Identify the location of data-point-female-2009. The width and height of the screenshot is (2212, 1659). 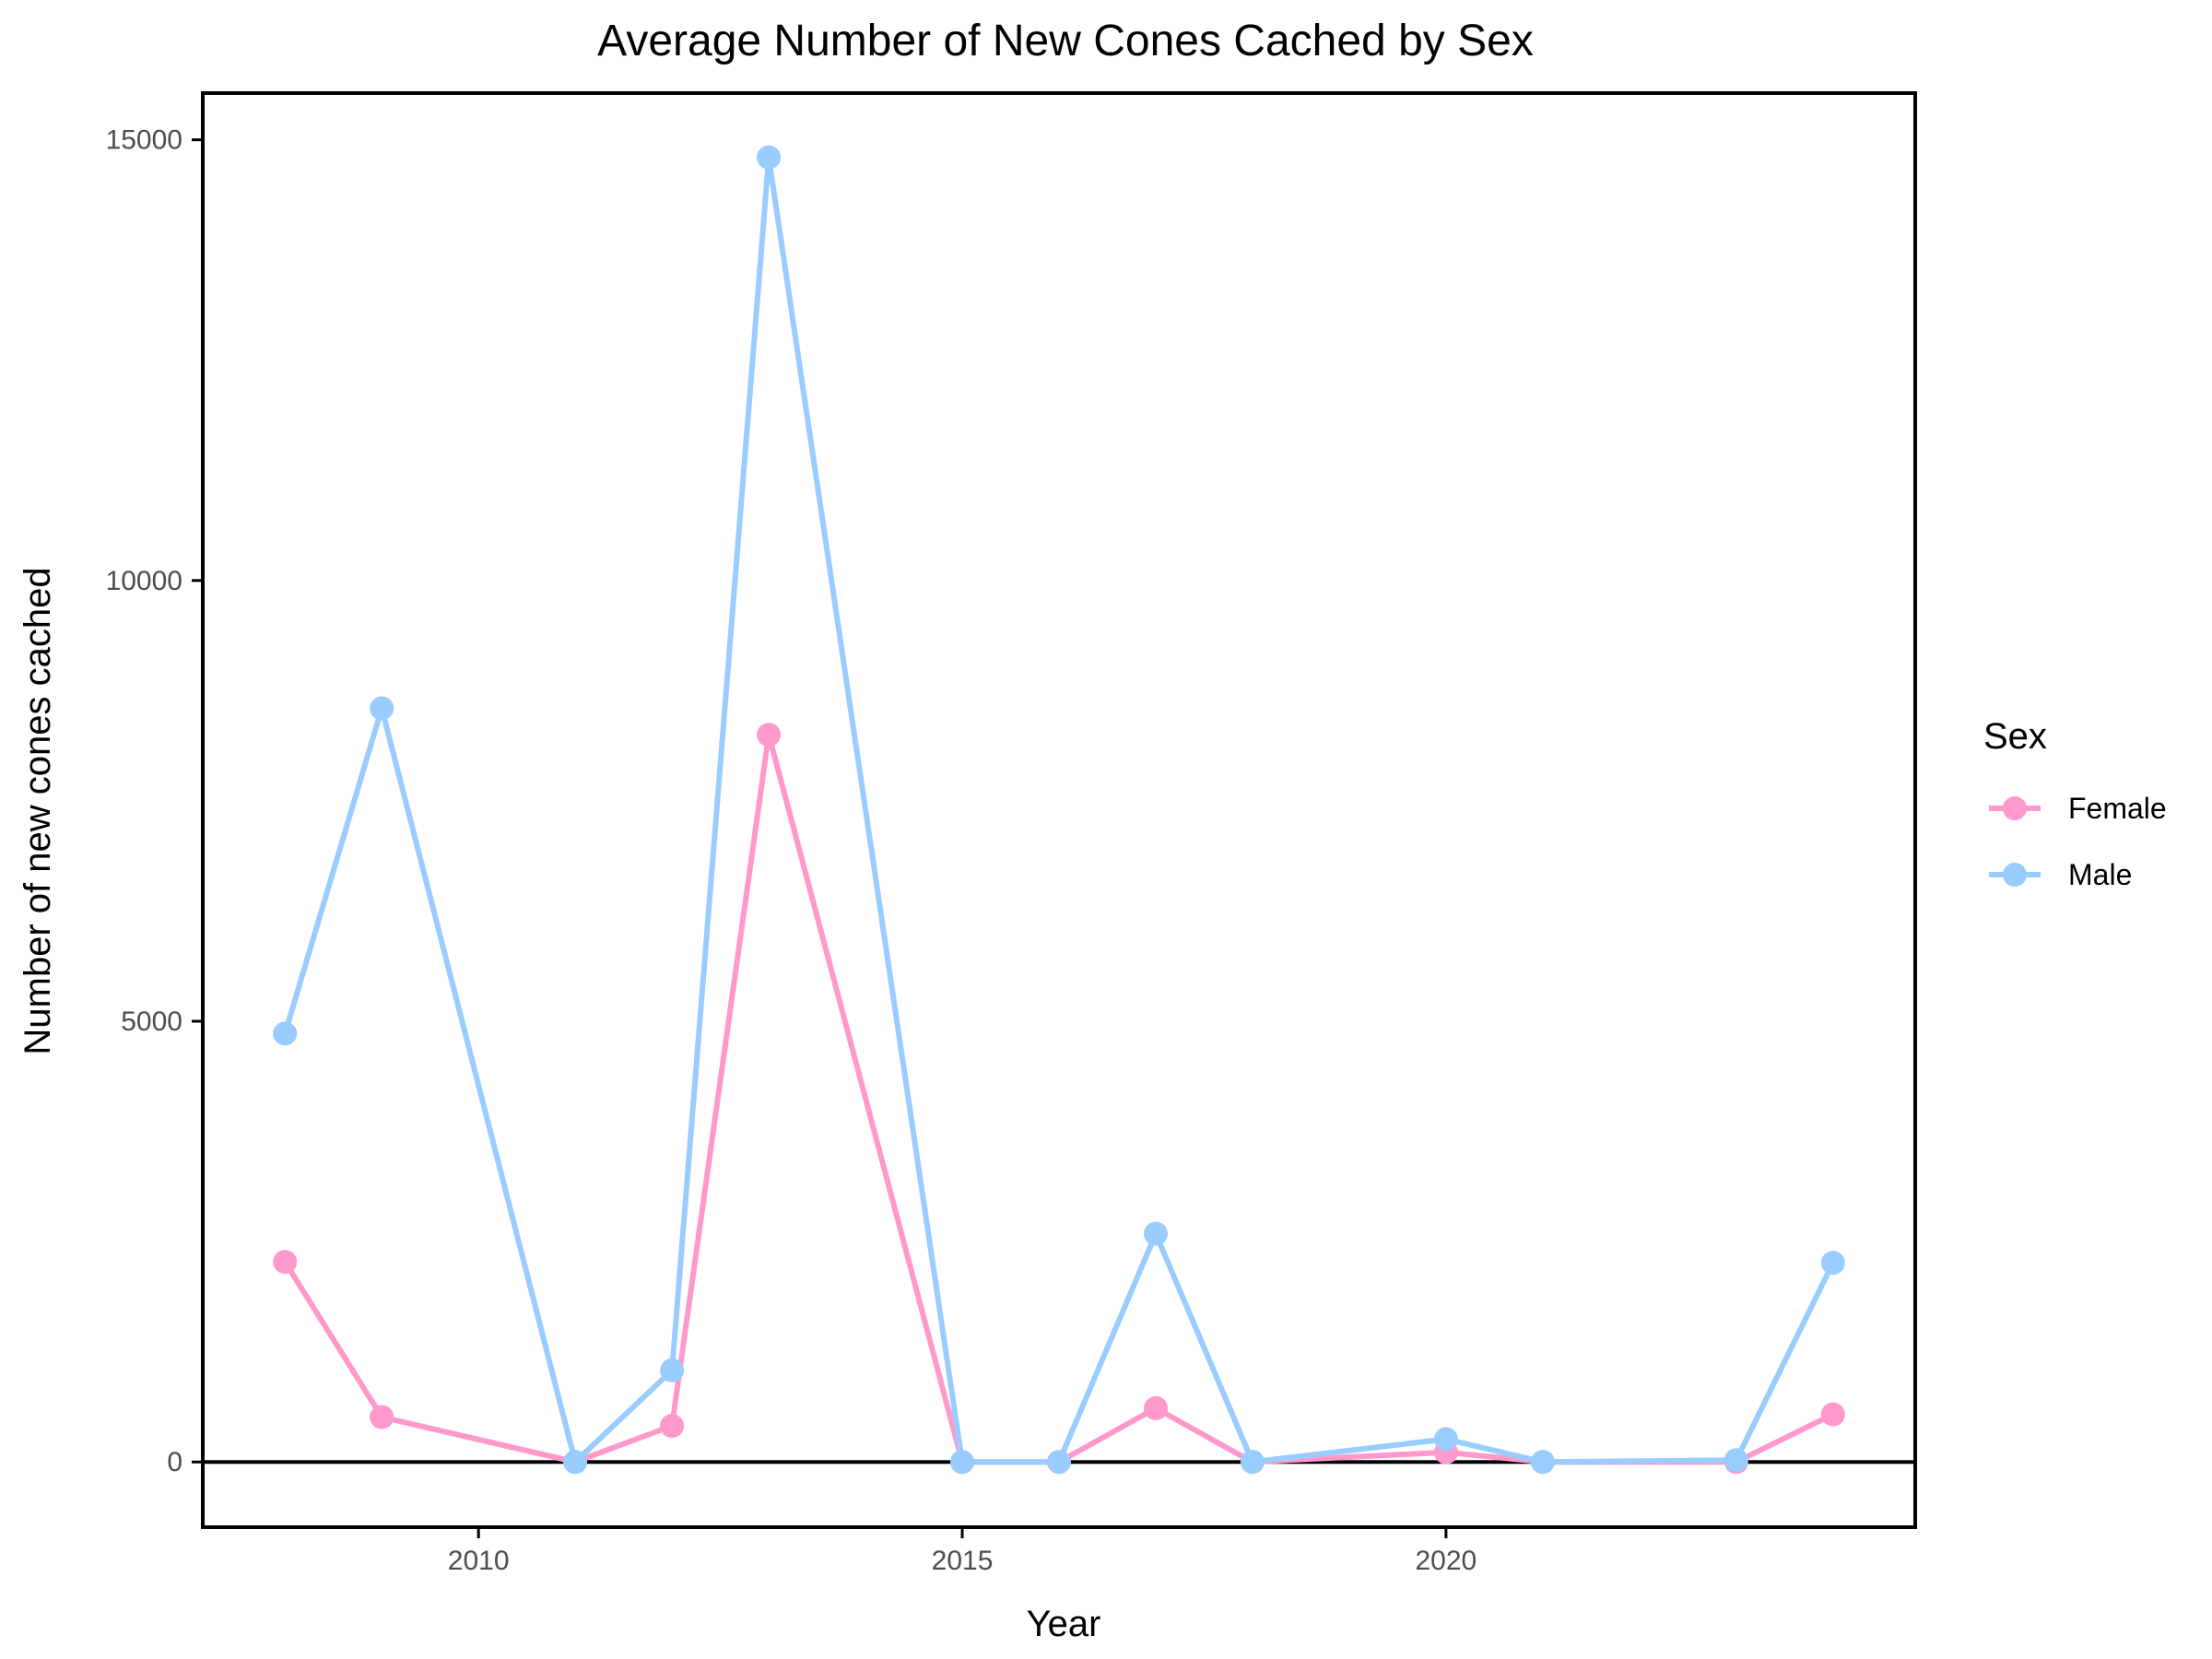
(382, 1417).